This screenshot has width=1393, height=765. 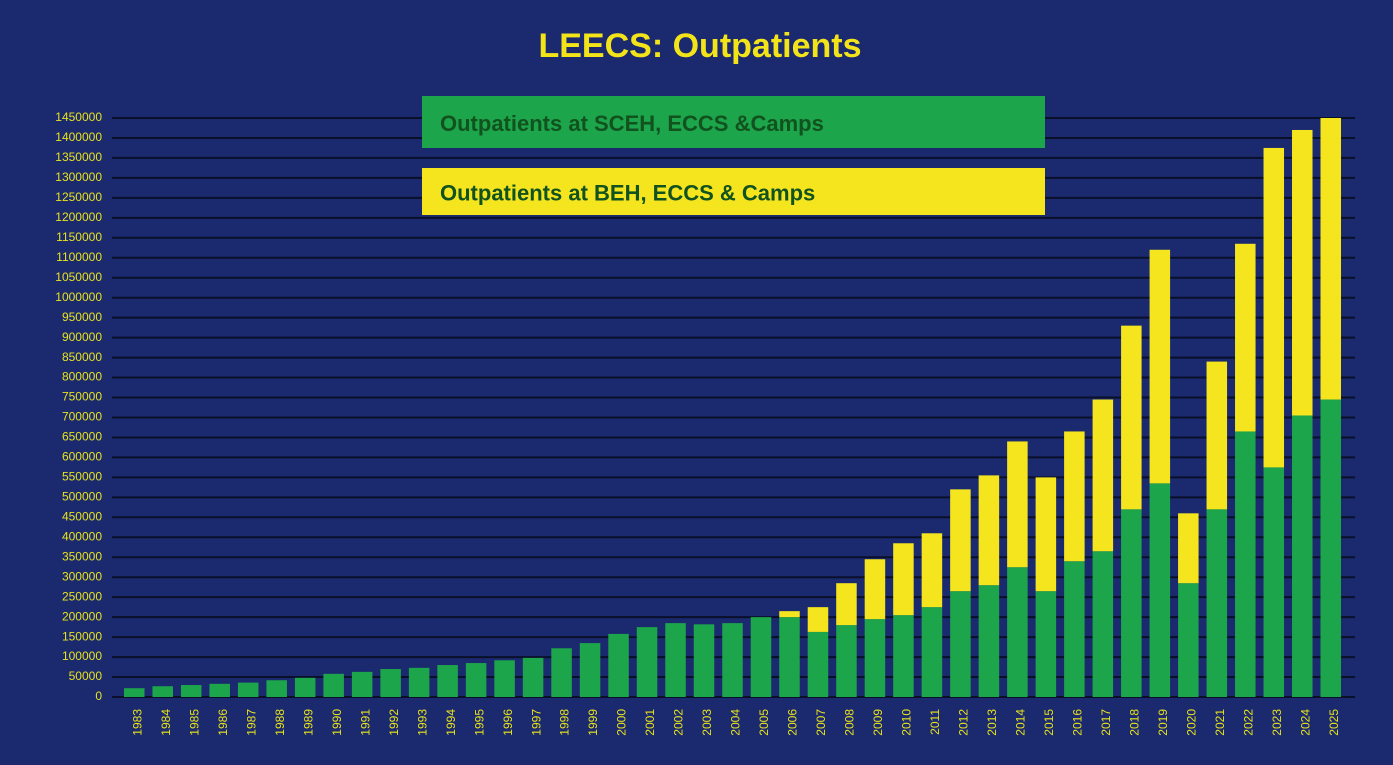 I want to click on x-tick-label: 2020, so click(x=1191, y=722).